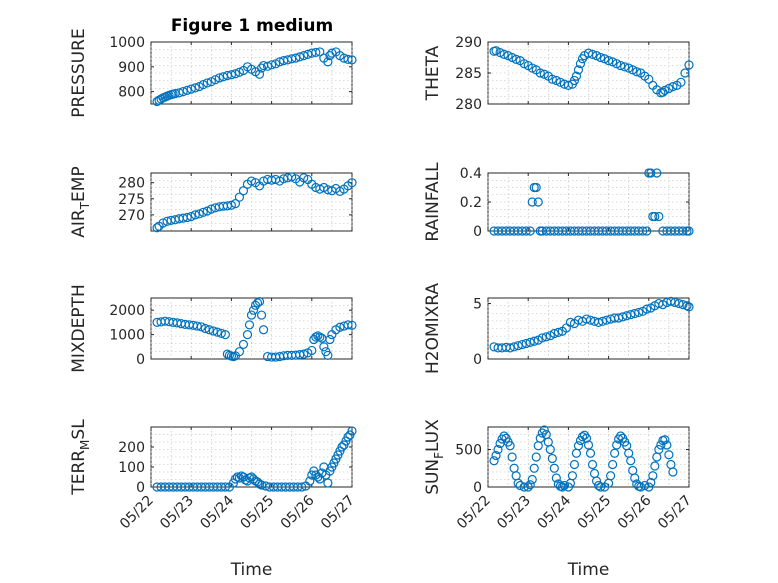 The image size is (778, 583). What do you see at coordinates (213, 73) in the screenshot?
I see `subplot-1: 800 900 1000 PRESSURE` at bounding box center [213, 73].